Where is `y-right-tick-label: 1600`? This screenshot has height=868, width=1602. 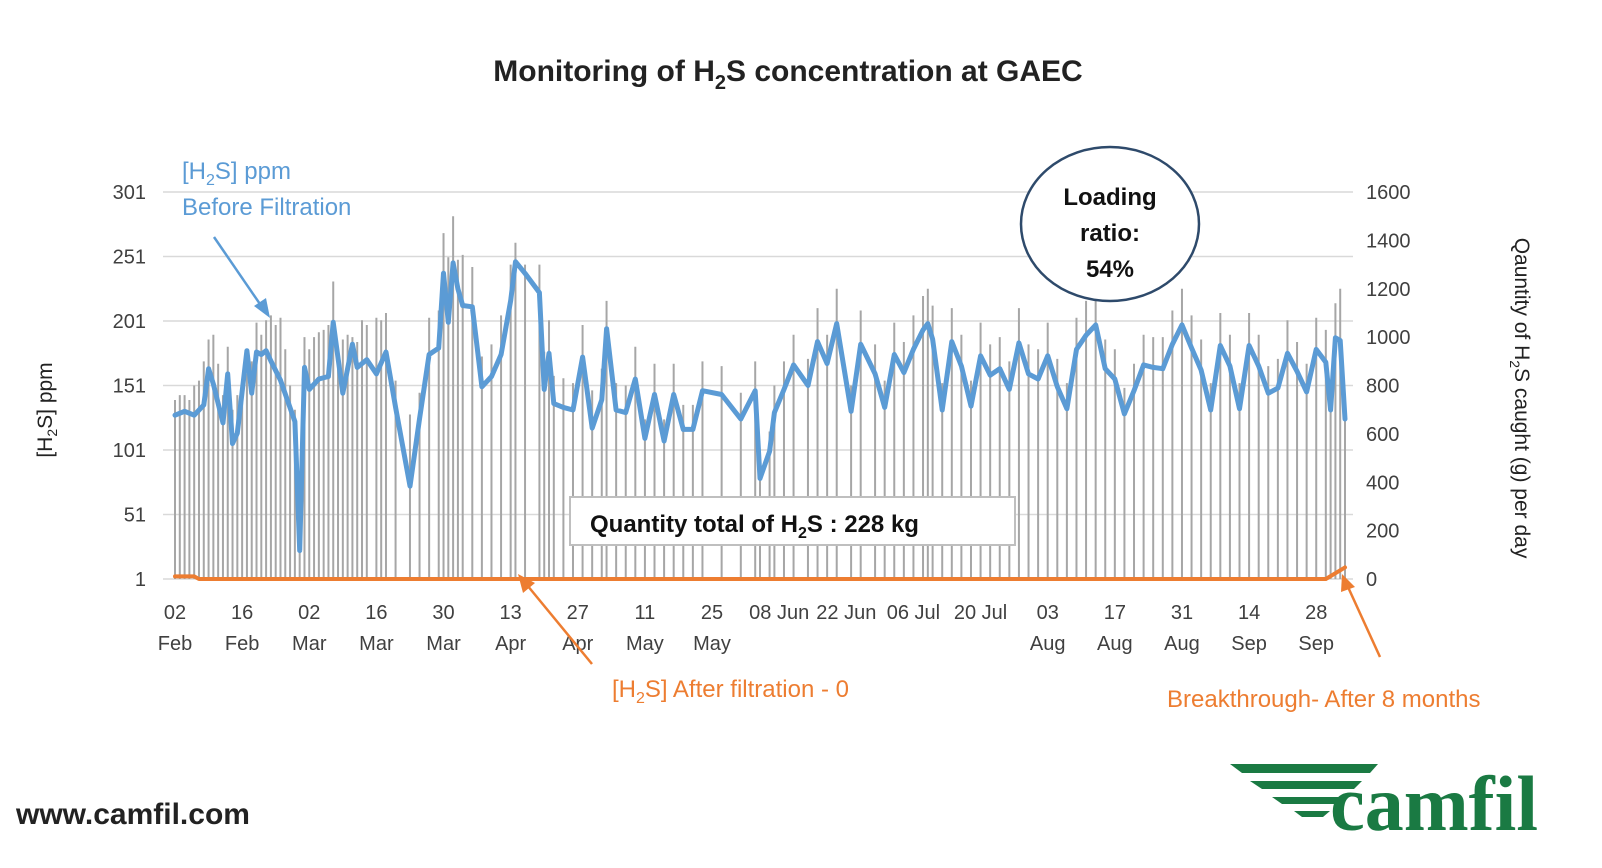 y-right-tick-label: 1600 is located at coordinates (1388, 193).